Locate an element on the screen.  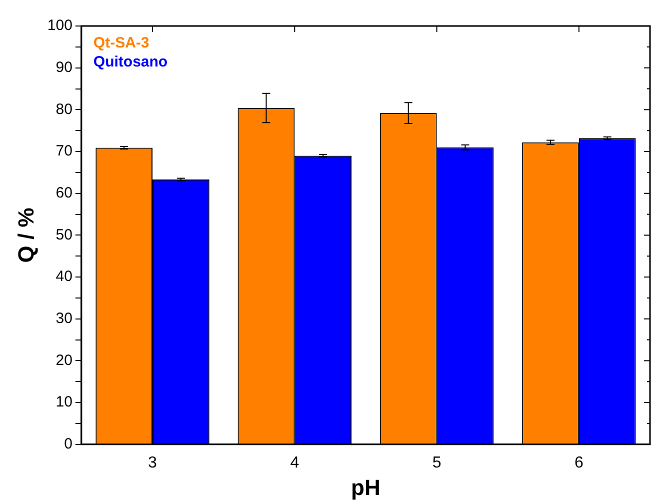
text: Qt-SA-3 is located at coordinates (121, 43).